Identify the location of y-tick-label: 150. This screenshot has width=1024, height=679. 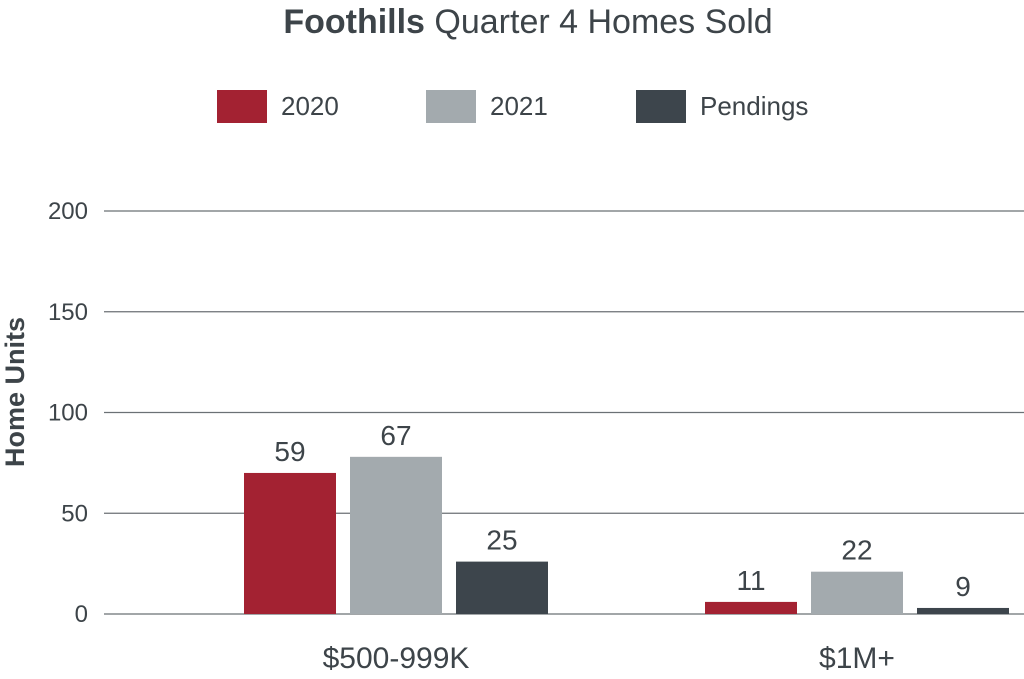
(68, 312).